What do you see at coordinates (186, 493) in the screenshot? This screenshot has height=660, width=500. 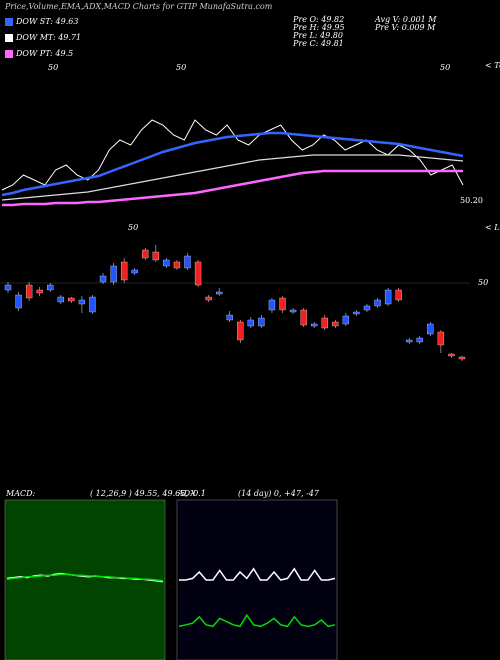 I see `adx-label: ADX` at bounding box center [186, 493].